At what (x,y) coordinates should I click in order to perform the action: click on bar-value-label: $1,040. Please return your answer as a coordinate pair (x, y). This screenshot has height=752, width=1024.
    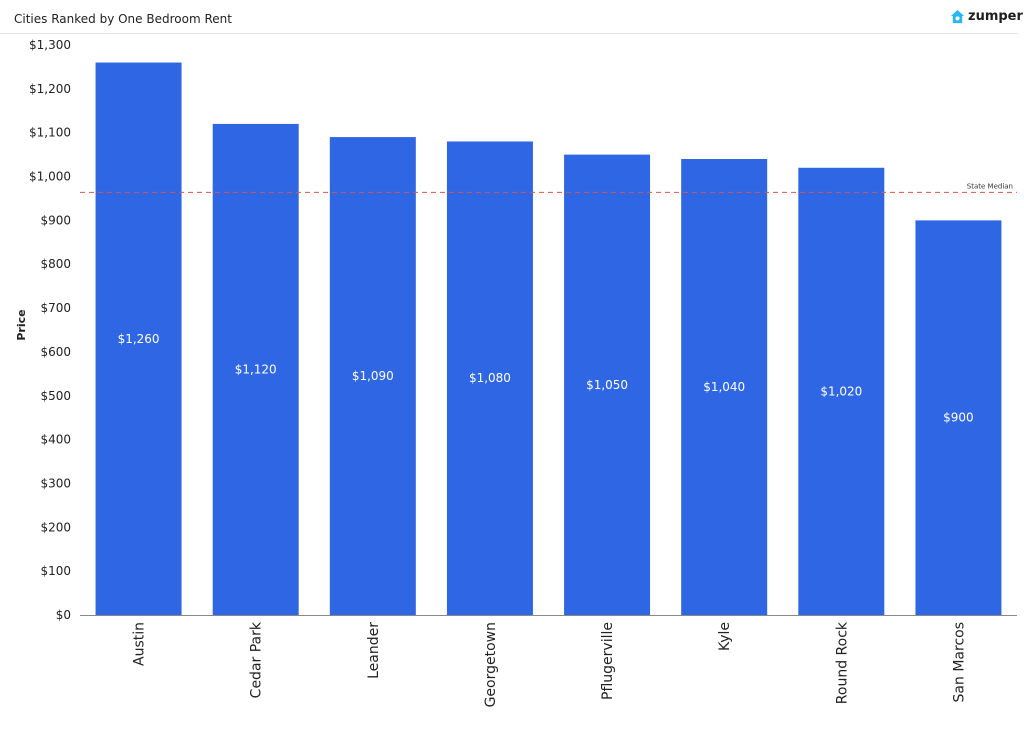
    Looking at the image, I should click on (724, 387).